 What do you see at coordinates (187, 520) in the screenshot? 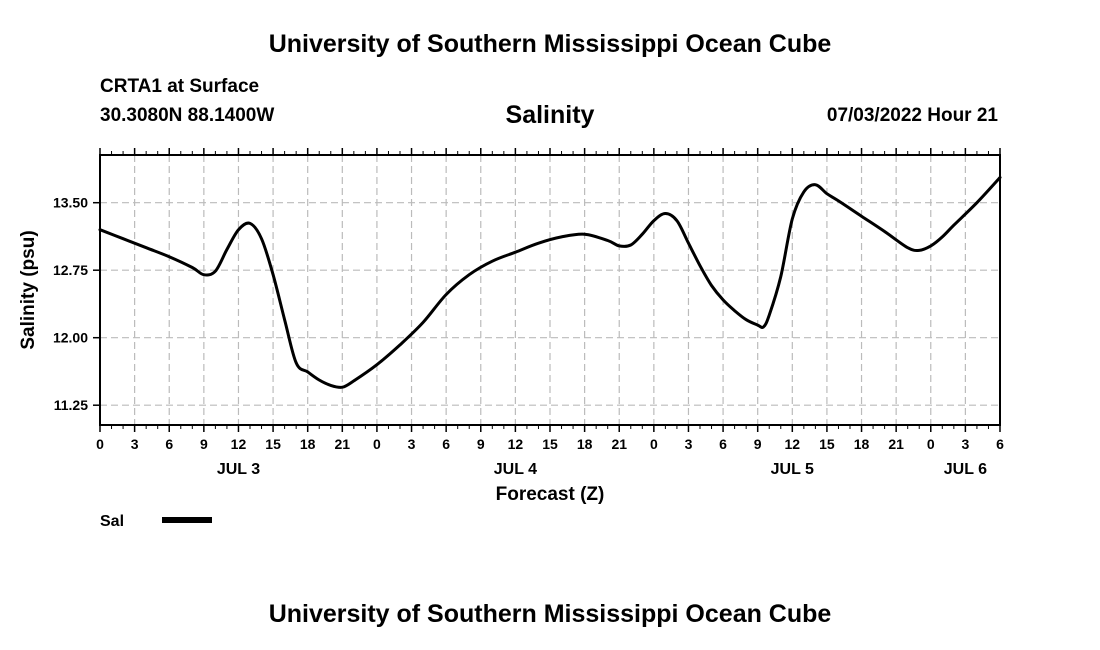
I see `legend-swatch-sal` at bounding box center [187, 520].